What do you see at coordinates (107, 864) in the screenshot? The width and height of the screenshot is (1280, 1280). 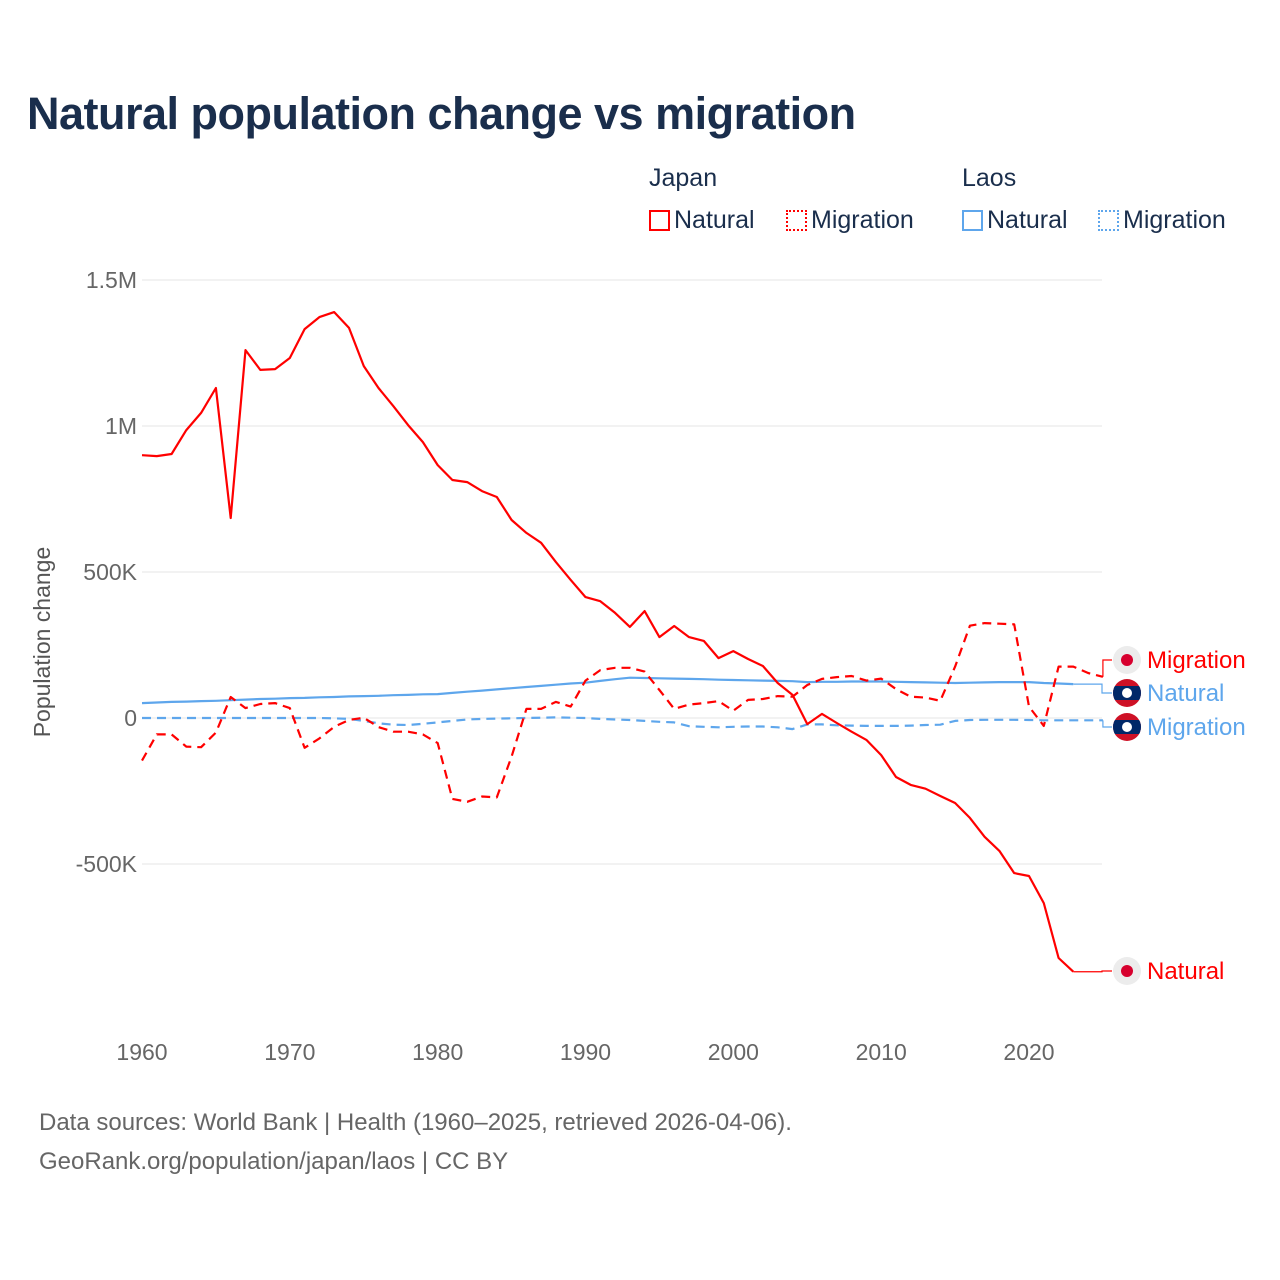 I see `y-tick-label: -500K` at bounding box center [107, 864].